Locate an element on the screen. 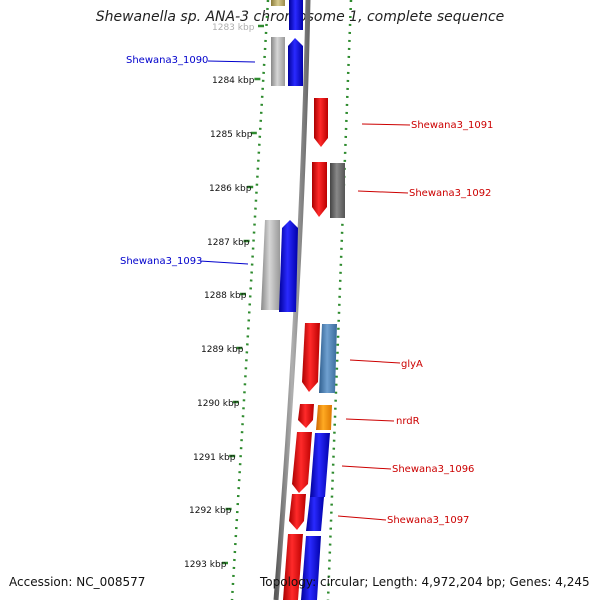 The image size is (600, 600). gene-shewana3-1097-red is located at coordinates (297, 512).